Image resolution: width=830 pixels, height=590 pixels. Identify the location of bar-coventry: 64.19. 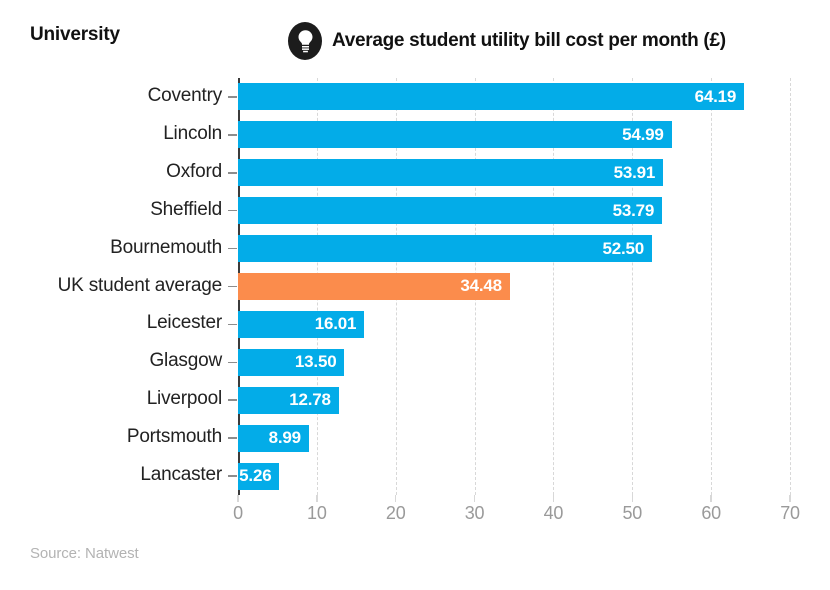
(491, 97).